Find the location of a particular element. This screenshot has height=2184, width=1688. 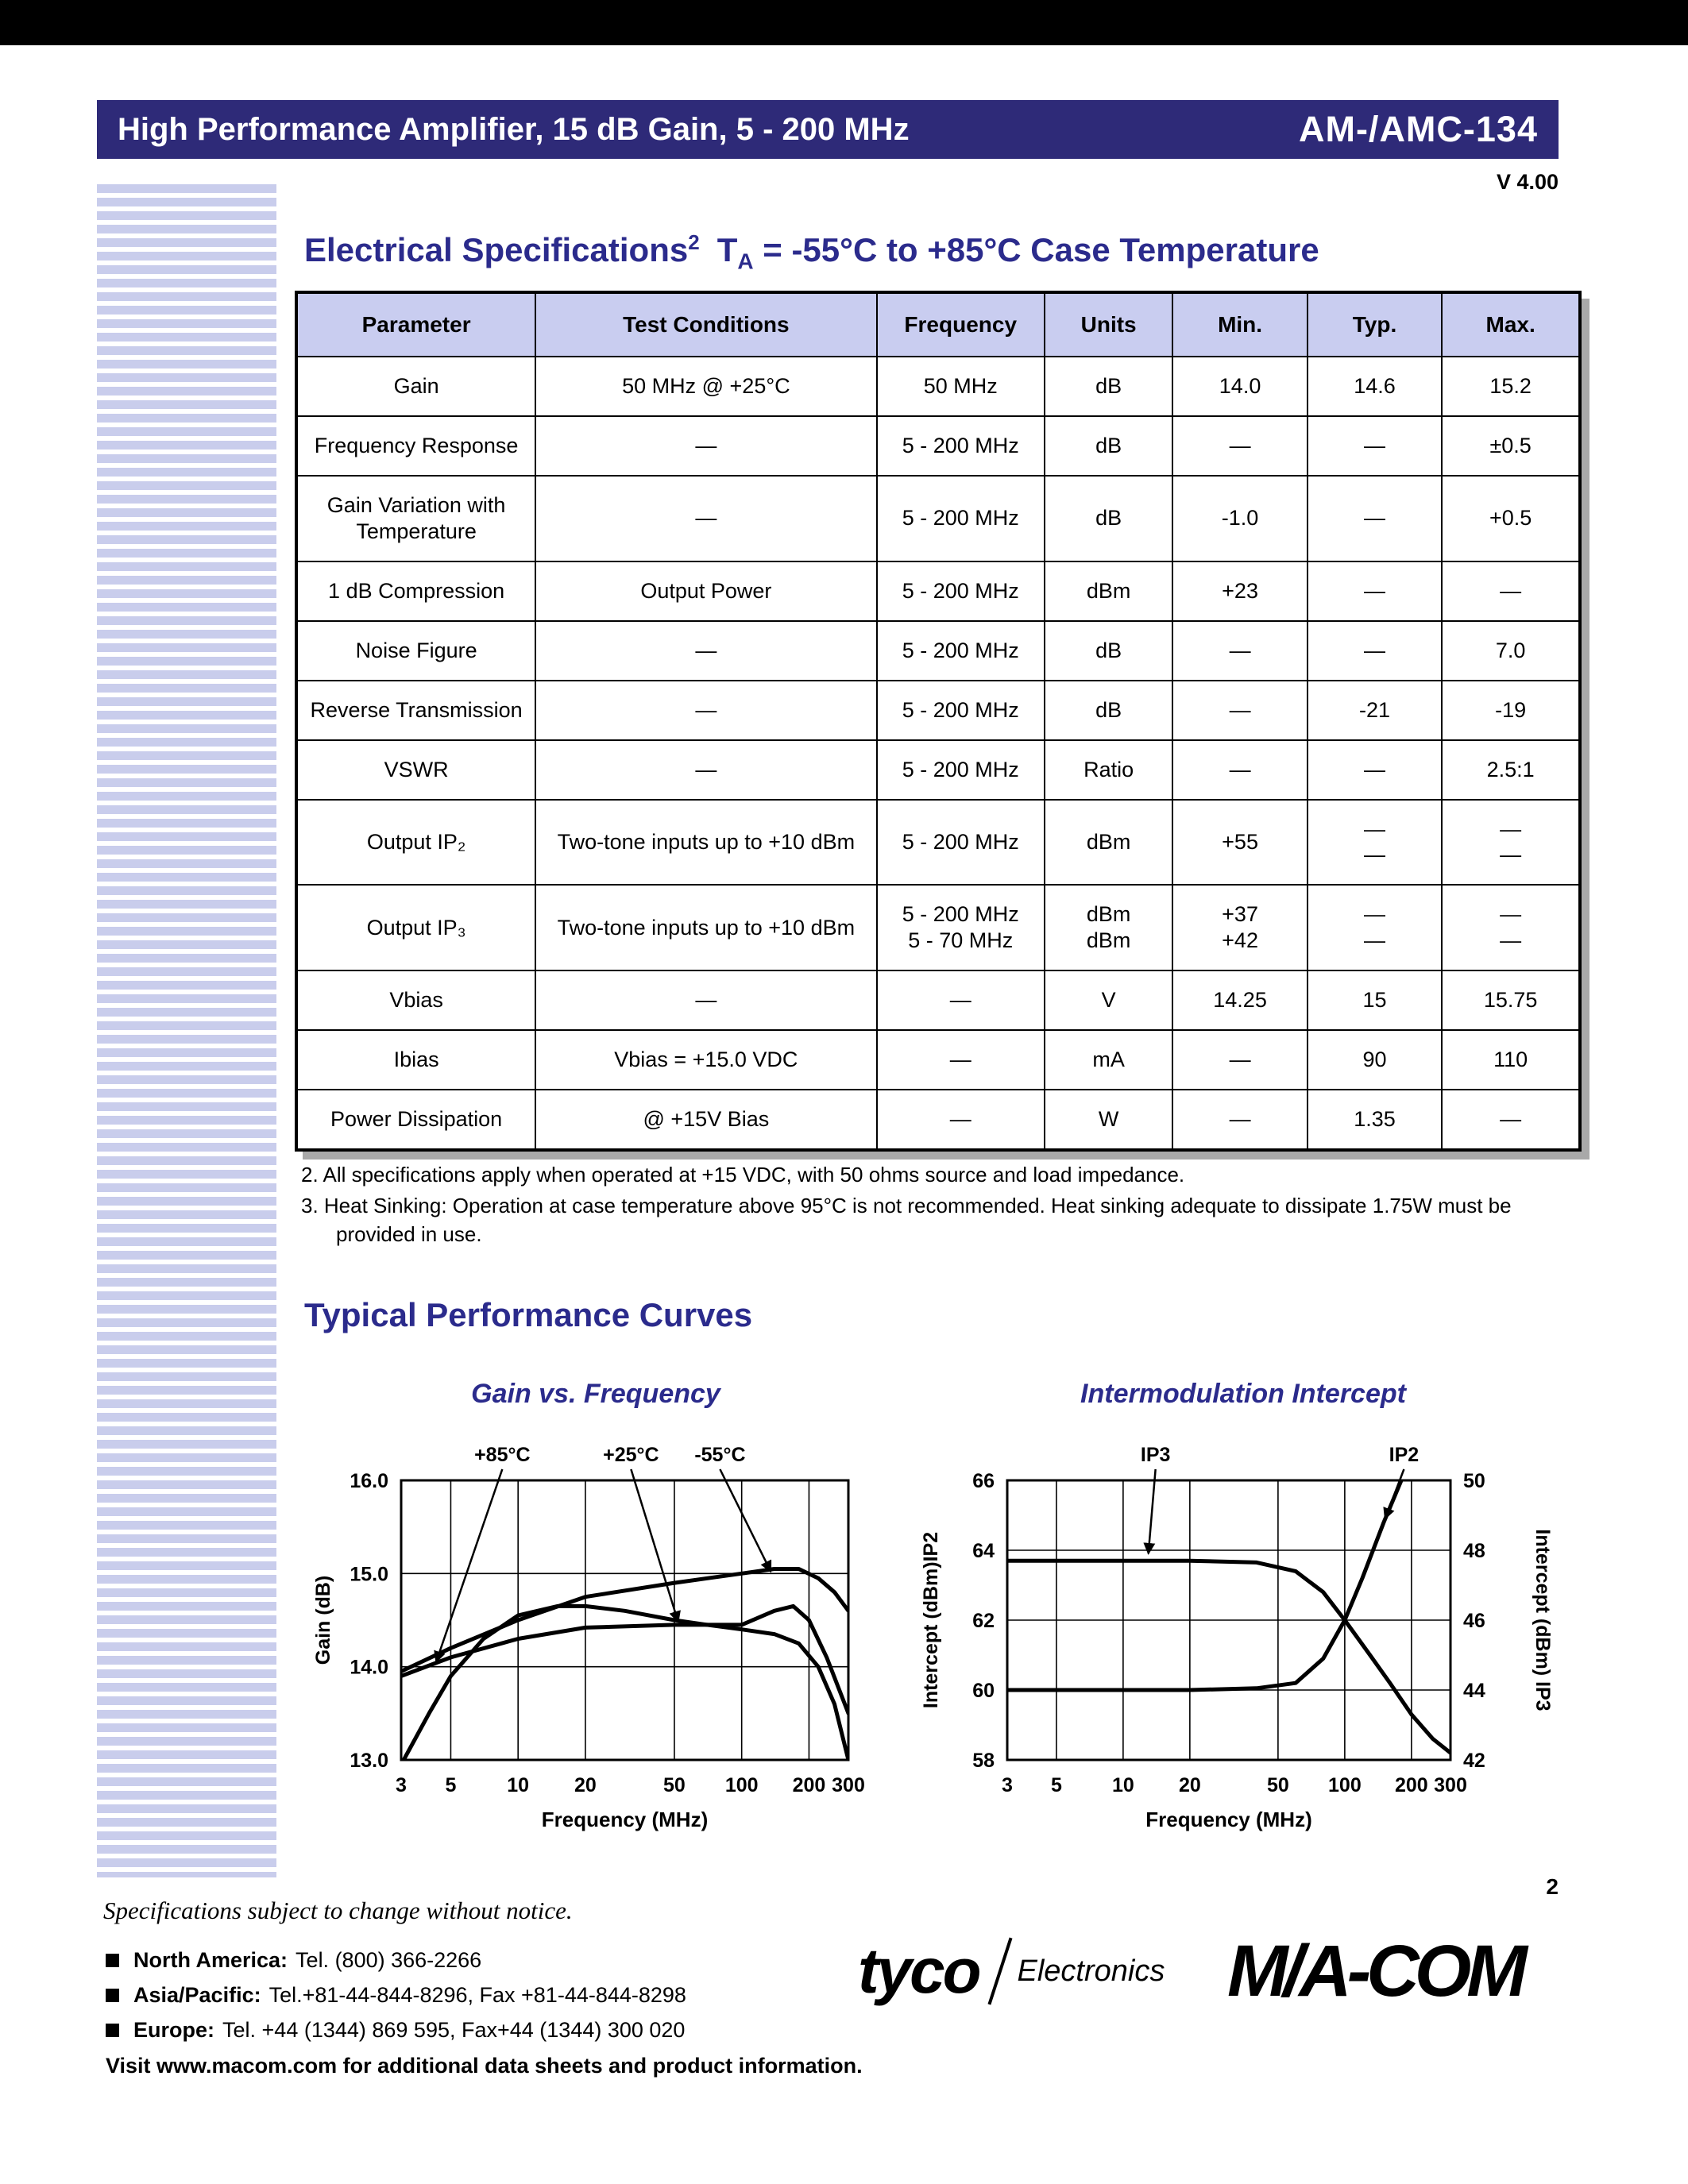

table-cell: Two-tone inputs up to +10 dBm is located at coordinates (707, 842).